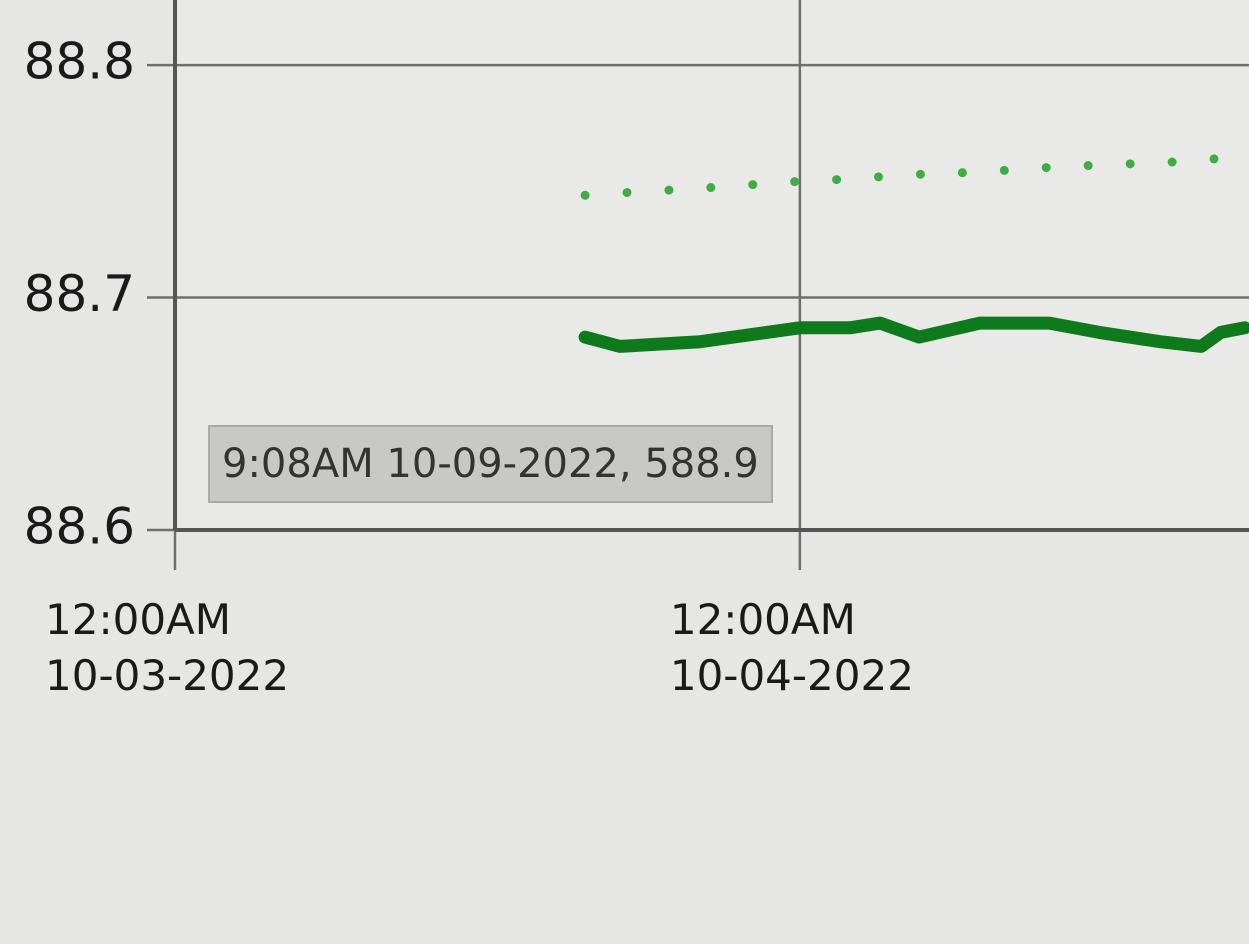 This screenshot has width=1249, height=944. I want to click on tooltip: 9:08AM 10-09-2022, 588.9, so click(490, 464).